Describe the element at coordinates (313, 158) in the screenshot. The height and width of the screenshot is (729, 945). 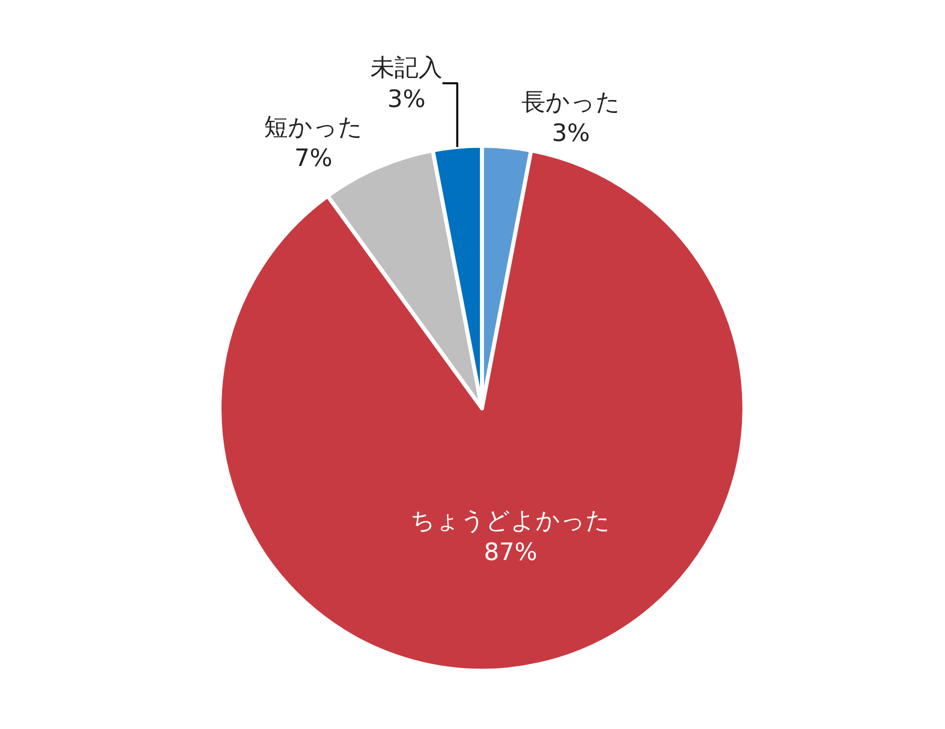
I see `data-label: 7%` at that location.